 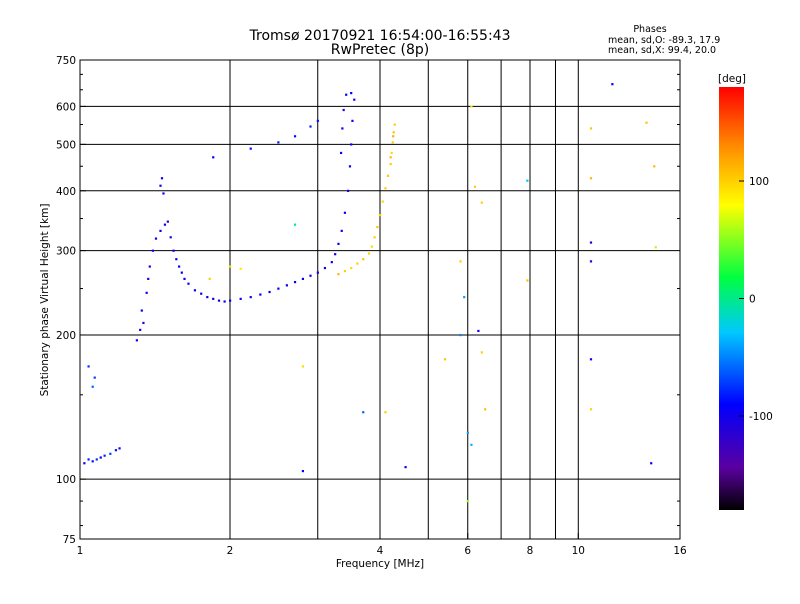 I want to click on y-tick-label: 500, so click(x=66, y=145).